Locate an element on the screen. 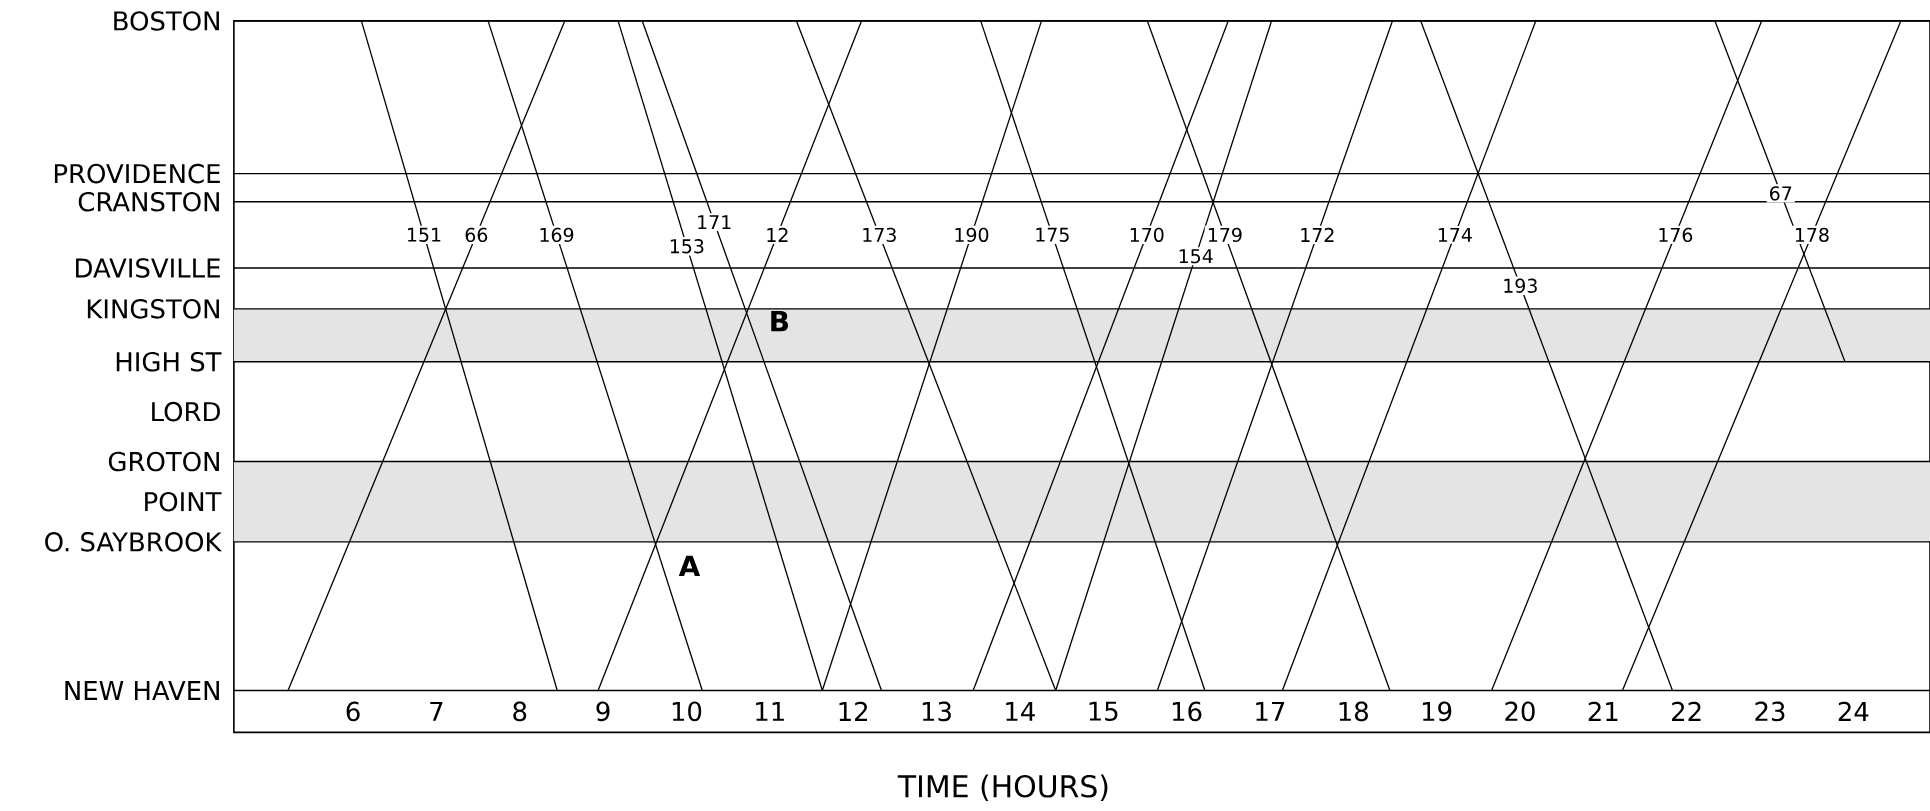  x-tick-label: 21 is located at coordinates (1603, 711).